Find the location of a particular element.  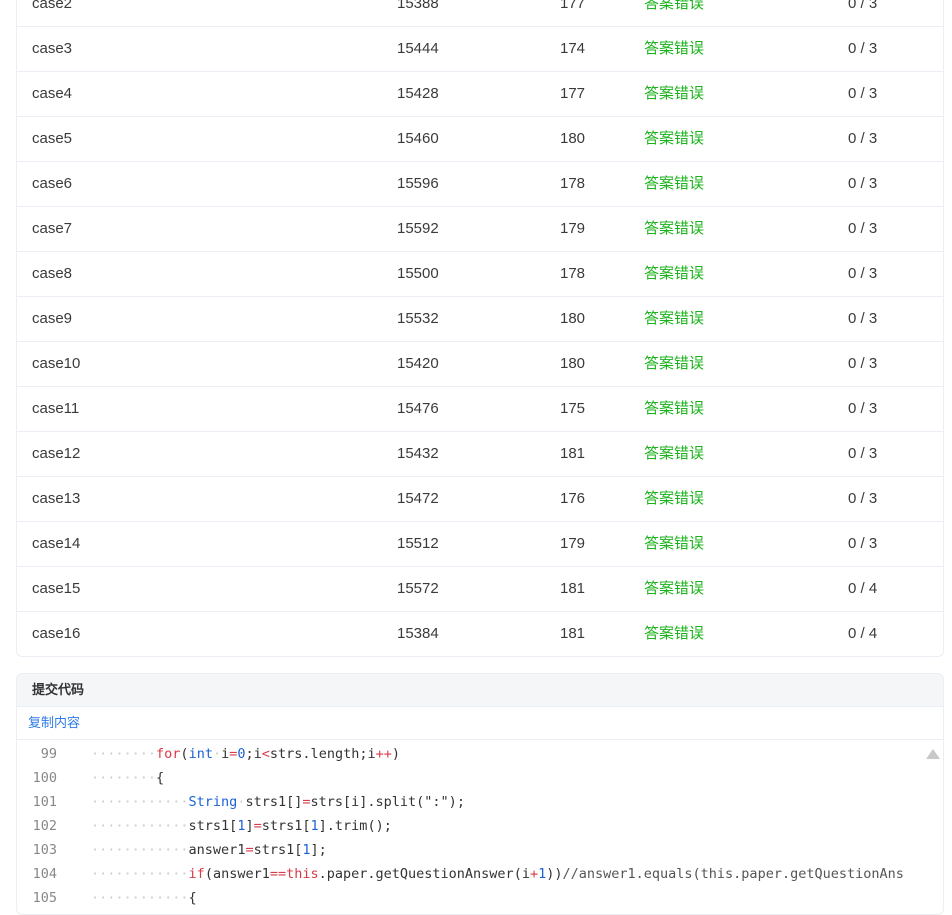

table-row: case3 15444 174 答案错误 0 / 3 is located at coordinates (480, 49).